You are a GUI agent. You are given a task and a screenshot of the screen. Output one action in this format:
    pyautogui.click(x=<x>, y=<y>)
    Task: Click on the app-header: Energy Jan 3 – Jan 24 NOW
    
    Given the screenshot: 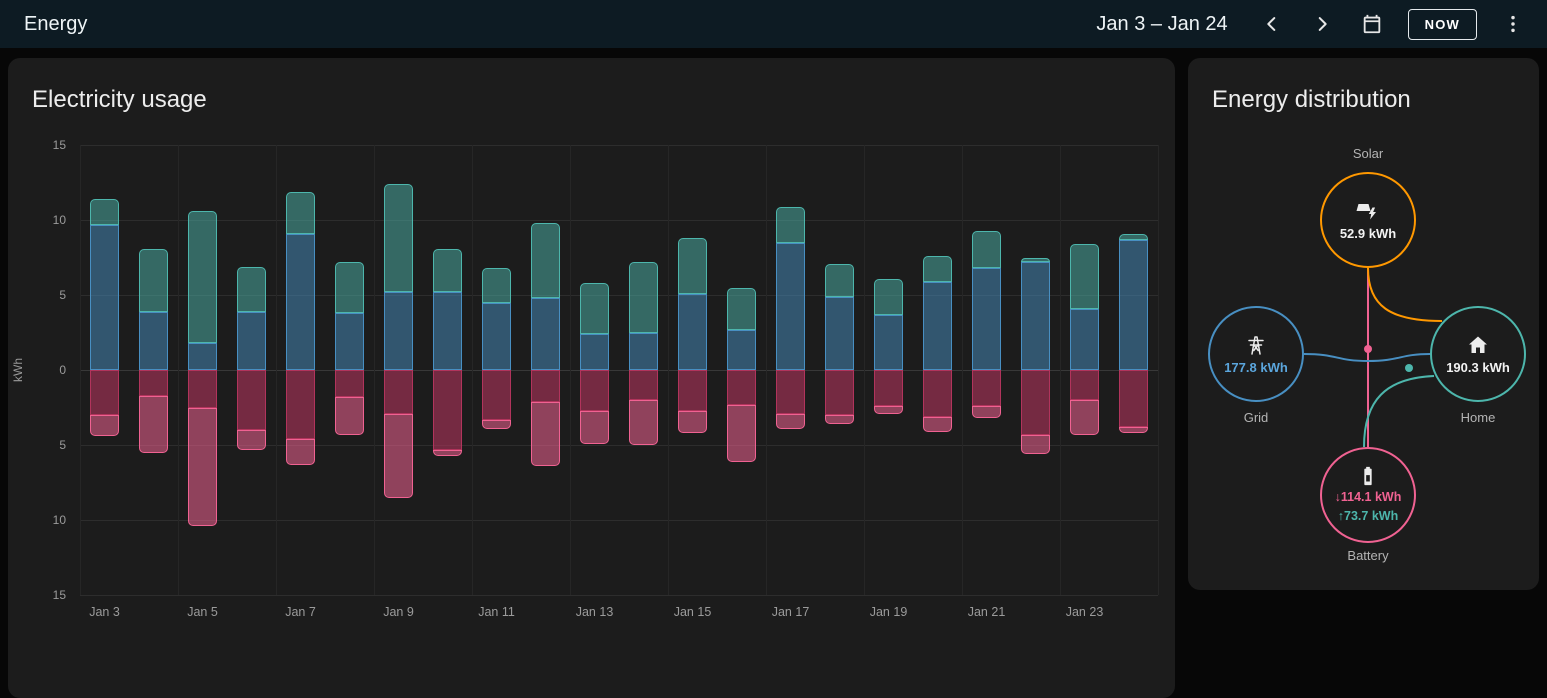 What is the action you would take?
    pyautogui.click(x=773, y=24)
    